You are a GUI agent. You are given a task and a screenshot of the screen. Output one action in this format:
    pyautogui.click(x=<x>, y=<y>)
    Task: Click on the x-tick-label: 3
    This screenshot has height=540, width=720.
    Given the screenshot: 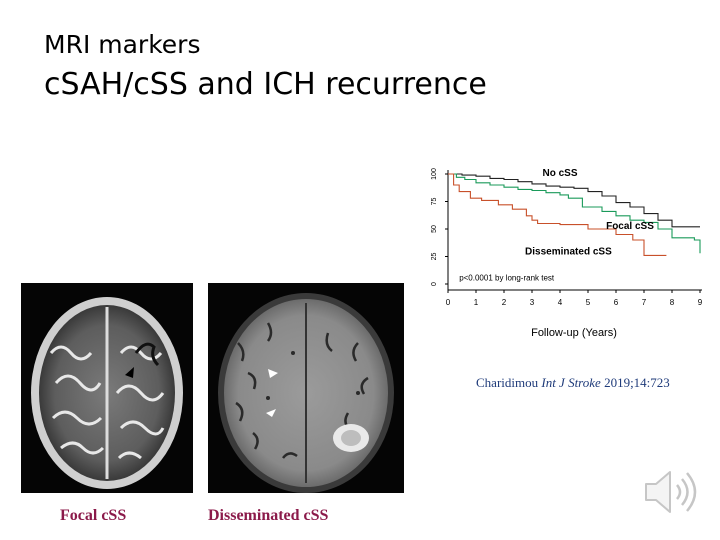 What is the action you would take?
    pyautogui.click(x=532, y=302)
    